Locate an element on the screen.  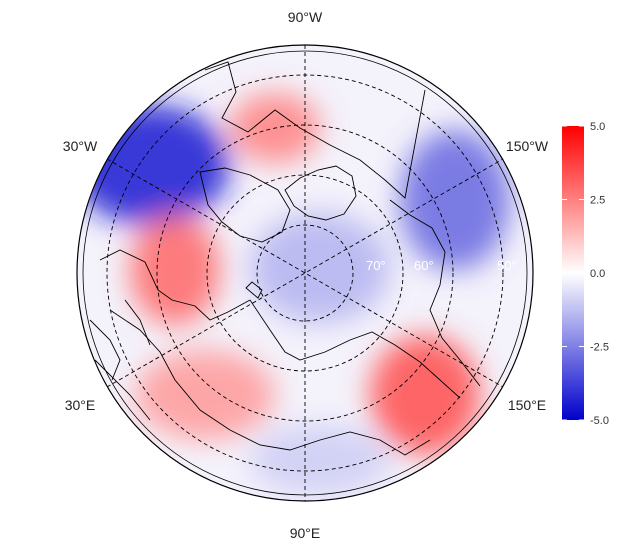
scandinavia-coastline is located at coordinates (175, 285).